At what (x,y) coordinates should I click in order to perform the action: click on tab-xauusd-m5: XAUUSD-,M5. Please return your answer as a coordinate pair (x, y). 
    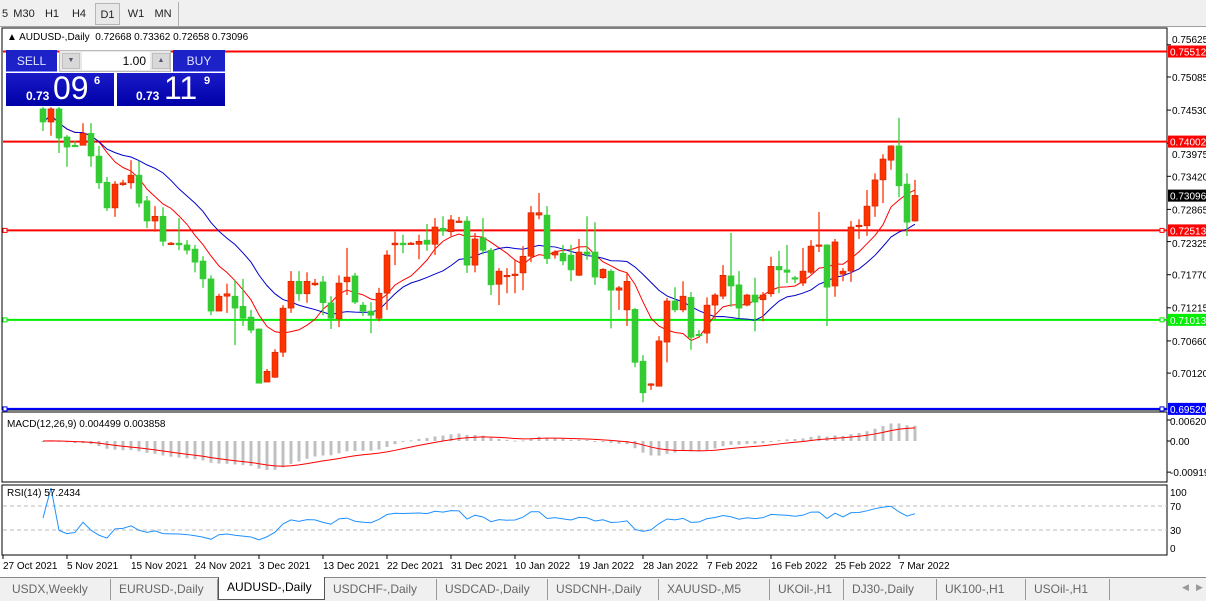
    Looking at the image, I should click on (714, 589).